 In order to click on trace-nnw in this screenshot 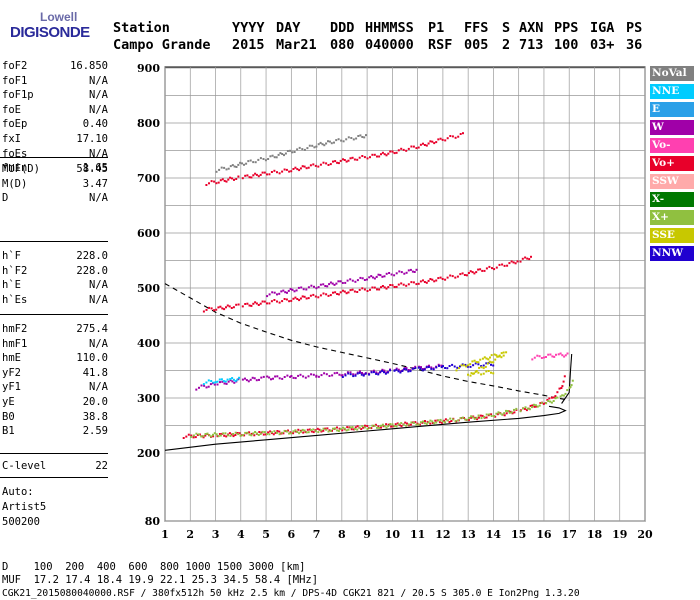, I will do `click(418, 370)`.